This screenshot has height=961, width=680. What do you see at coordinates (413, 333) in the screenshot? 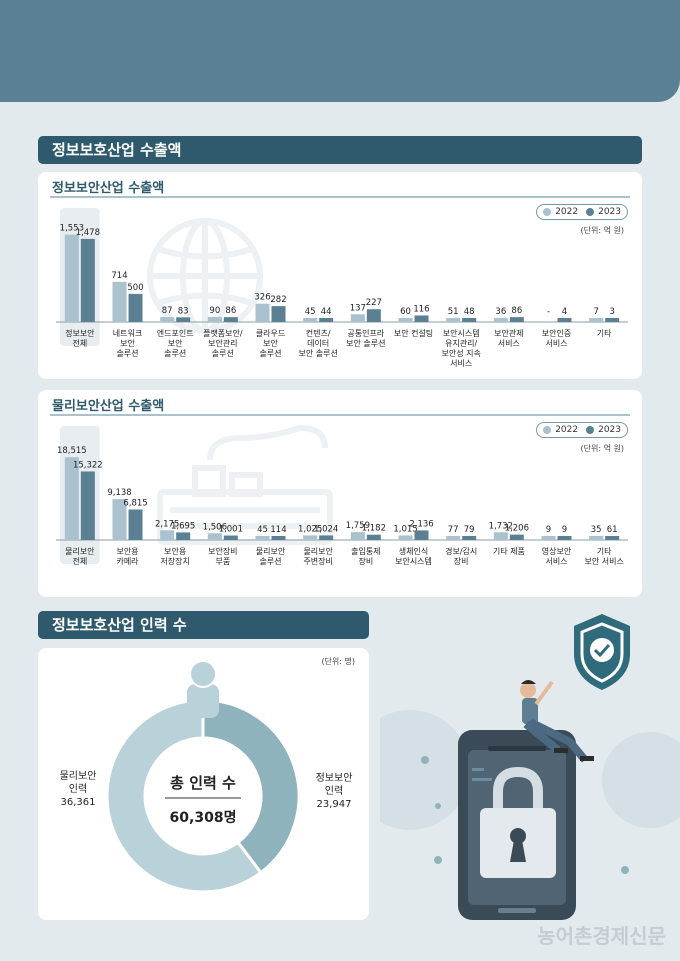
I see `category-label-7: 보안 컨설팅` at bounding box center [413, 333].